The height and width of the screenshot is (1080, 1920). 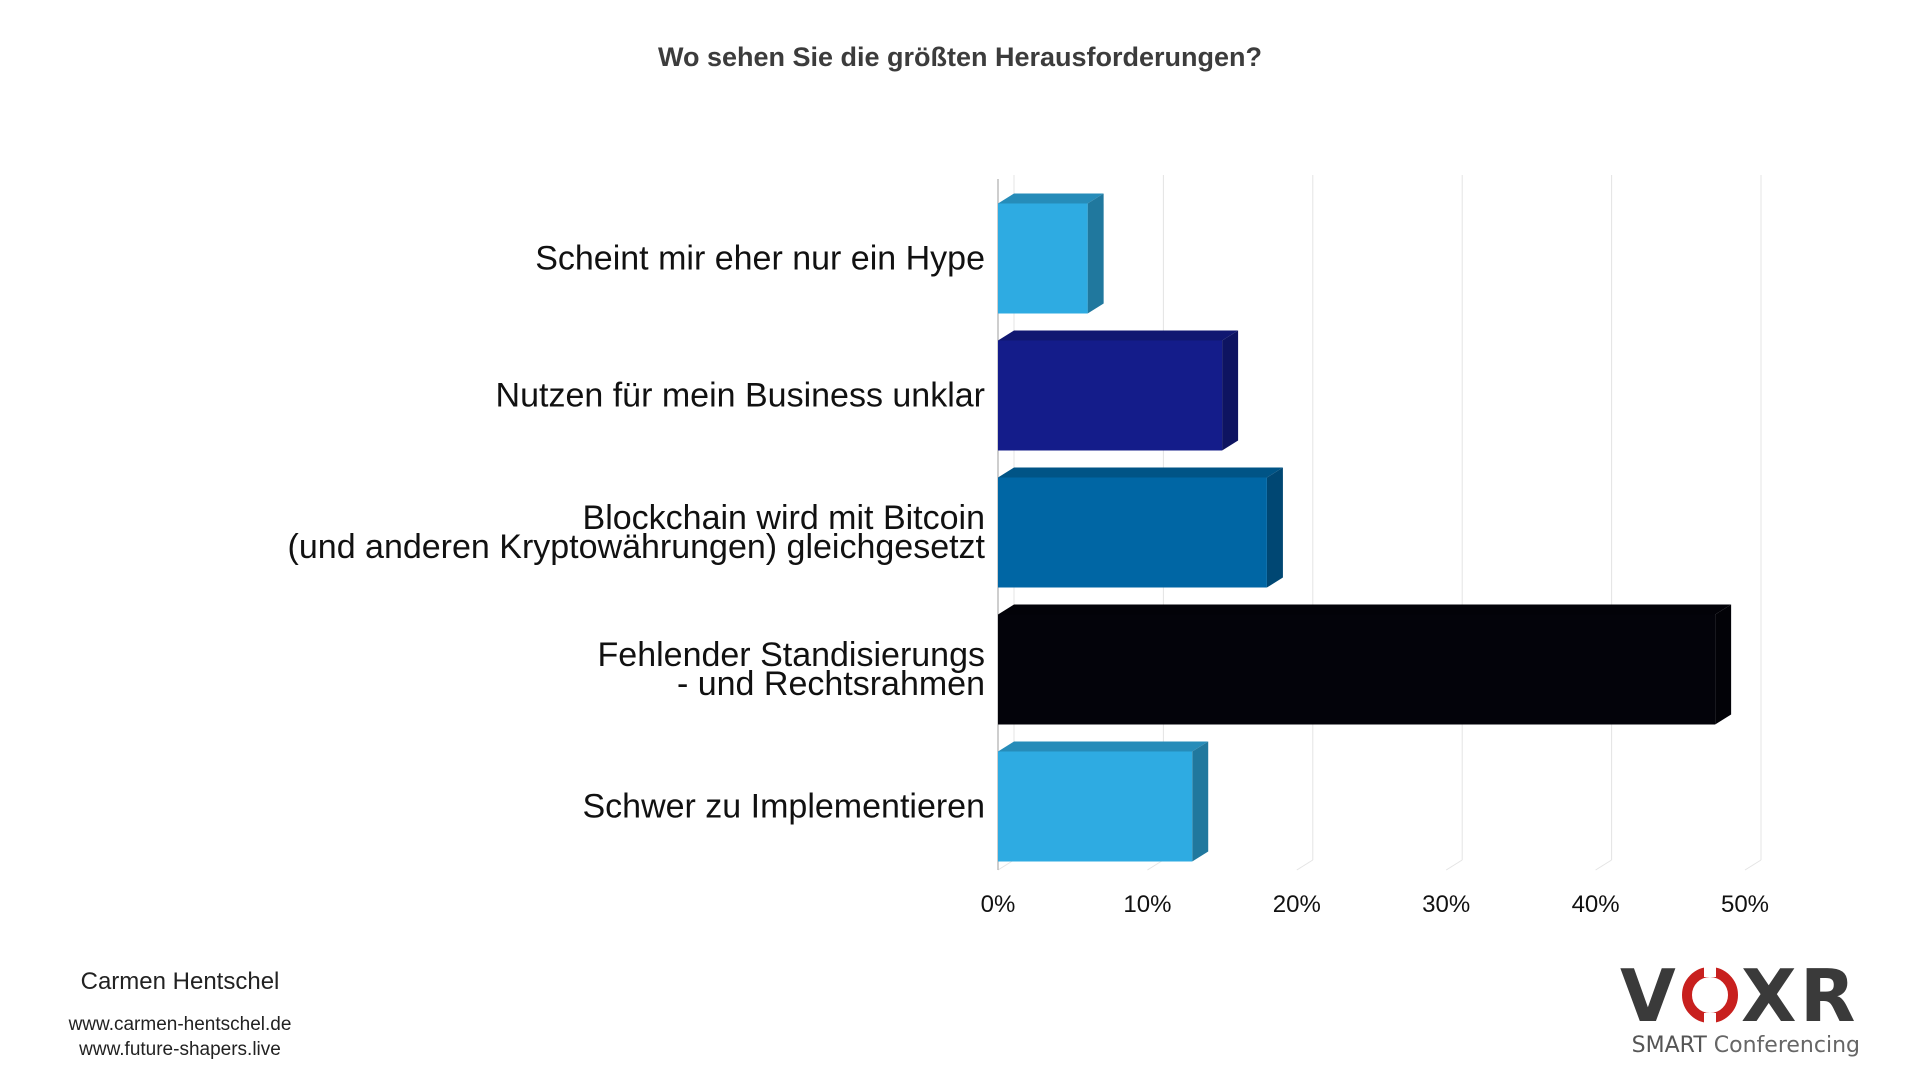 What do you see at coordinates (1769, 993) in the screenshot?
I see `logo-letter-x: X` at bounding box center [1769, 993].